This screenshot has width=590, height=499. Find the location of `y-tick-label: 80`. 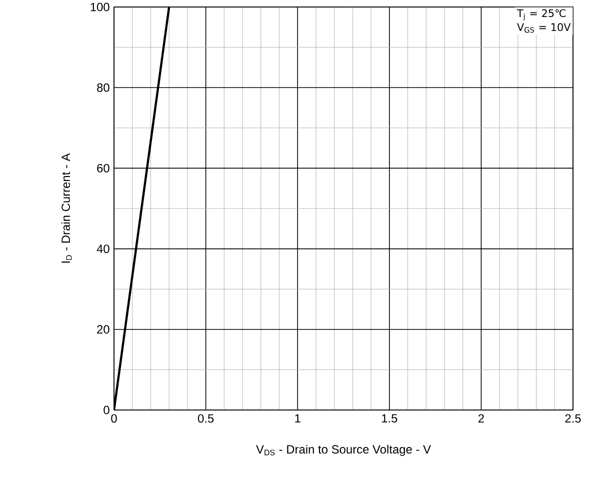

y-tick-label: 80 is located at coordinates (103, 87).